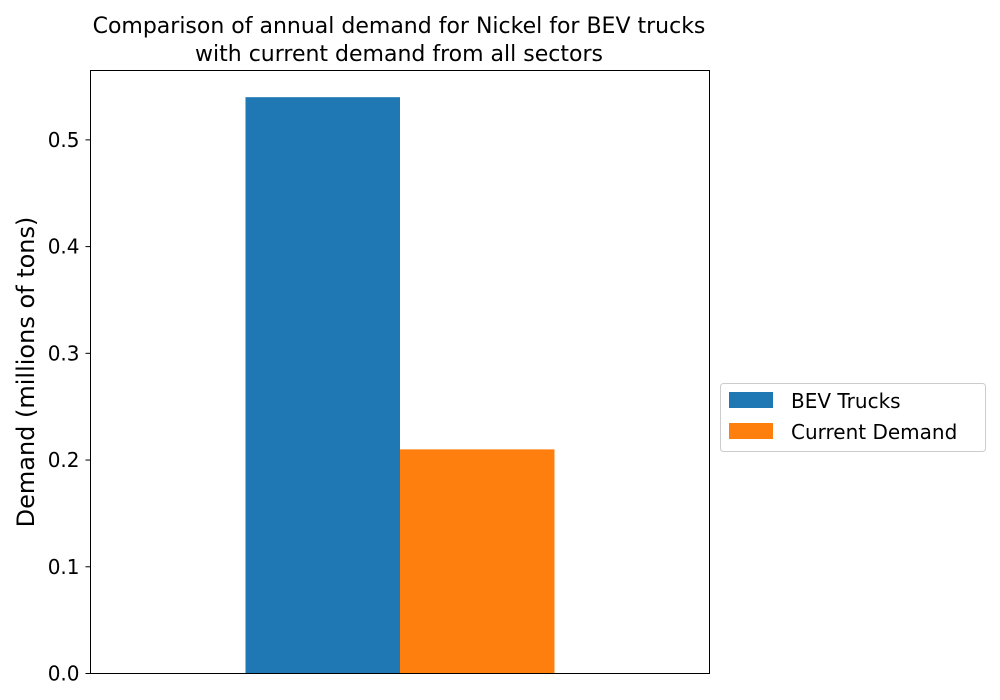  What do you see at coordinates (751, 431) in the screenshot?
I see `legend-swatch-current-demand` at bounding box center [751, 431].